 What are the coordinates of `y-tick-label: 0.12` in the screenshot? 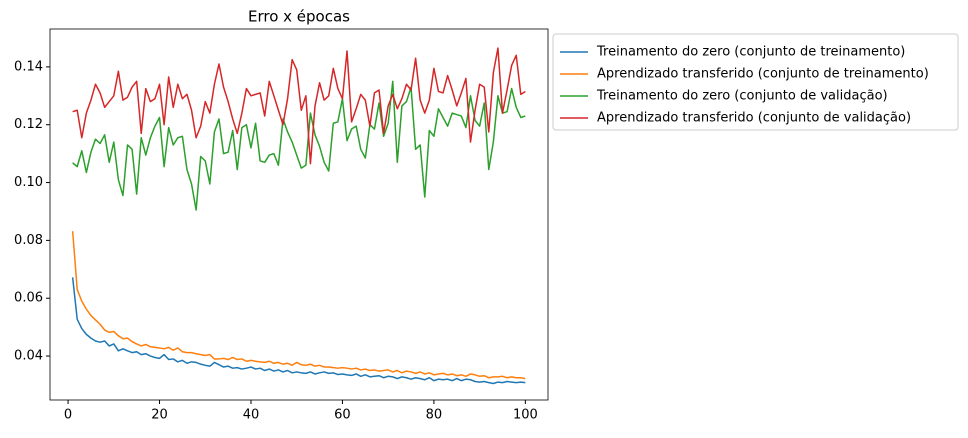 It's located at (28, 124).